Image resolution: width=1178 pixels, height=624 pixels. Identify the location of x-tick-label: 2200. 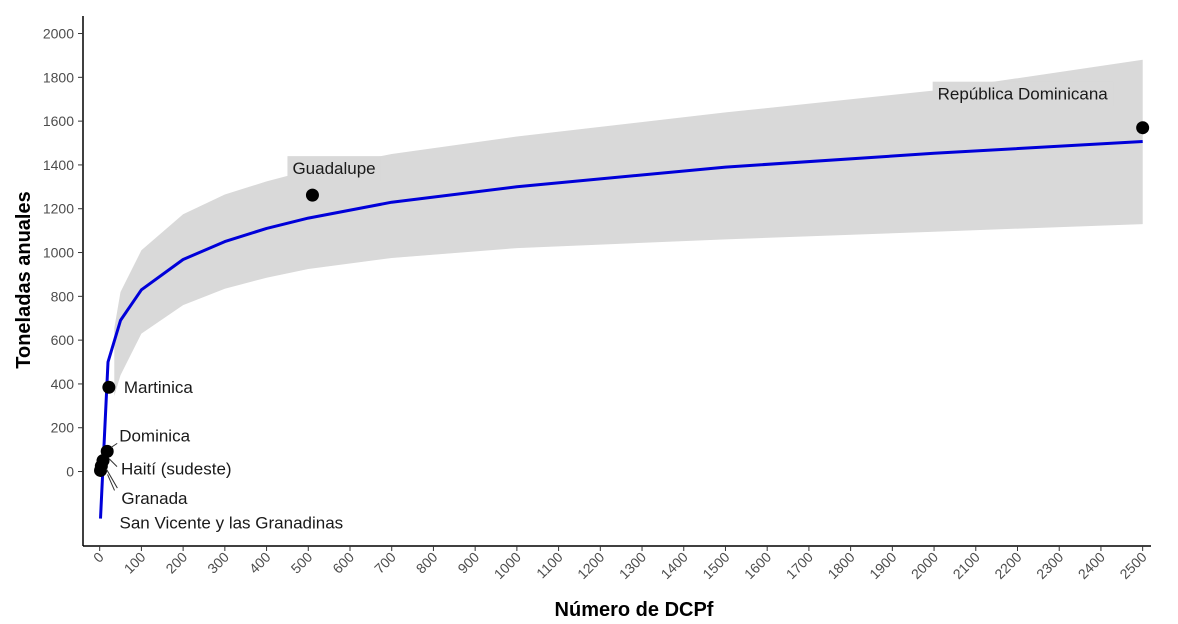
(1007, 565).